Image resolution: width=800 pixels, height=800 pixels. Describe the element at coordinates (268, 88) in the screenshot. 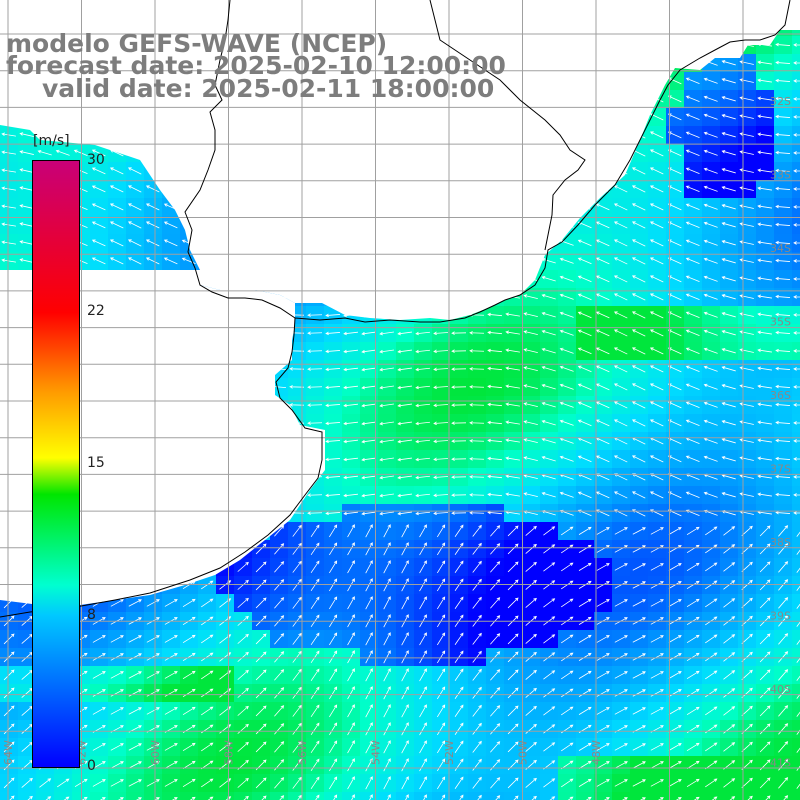

I see `map-title-valid-date: valid date: 2025-02-11 18:00:00` at that location.